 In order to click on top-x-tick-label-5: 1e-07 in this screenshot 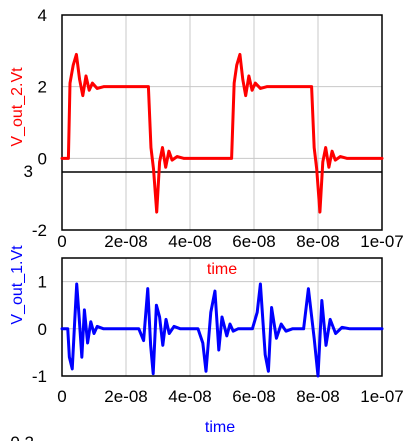, I will do `click(381, 241)`.